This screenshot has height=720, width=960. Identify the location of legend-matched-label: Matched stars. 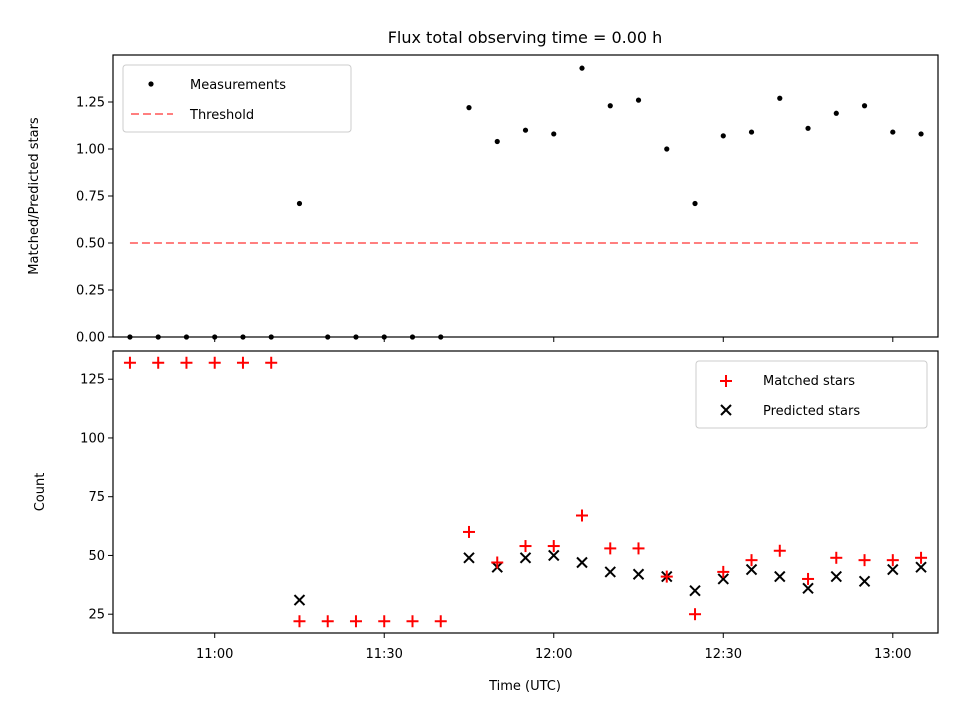
(809, 381).